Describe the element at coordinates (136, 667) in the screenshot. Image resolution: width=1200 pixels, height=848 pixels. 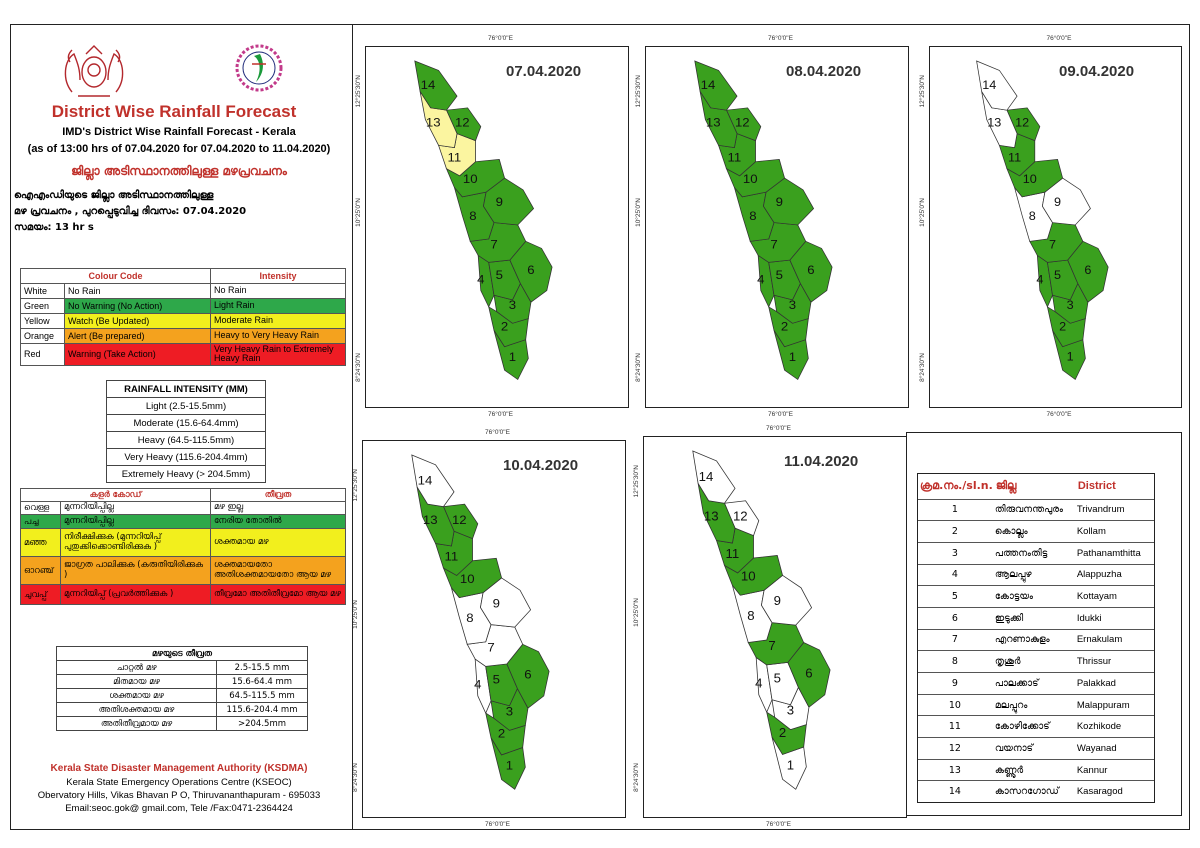
I see `mal-intensity-label: ചാറ്റൽ മഴ` at that location.